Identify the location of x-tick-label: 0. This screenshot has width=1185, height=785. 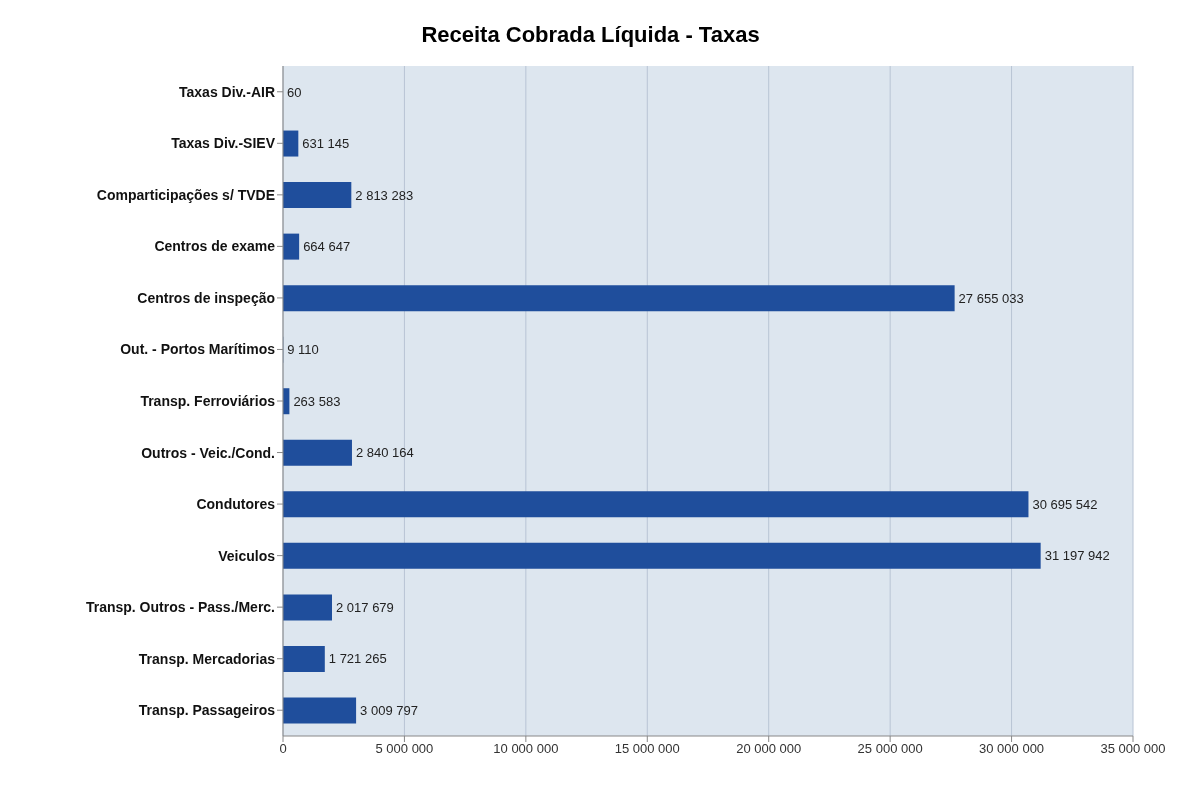
(283, 749).